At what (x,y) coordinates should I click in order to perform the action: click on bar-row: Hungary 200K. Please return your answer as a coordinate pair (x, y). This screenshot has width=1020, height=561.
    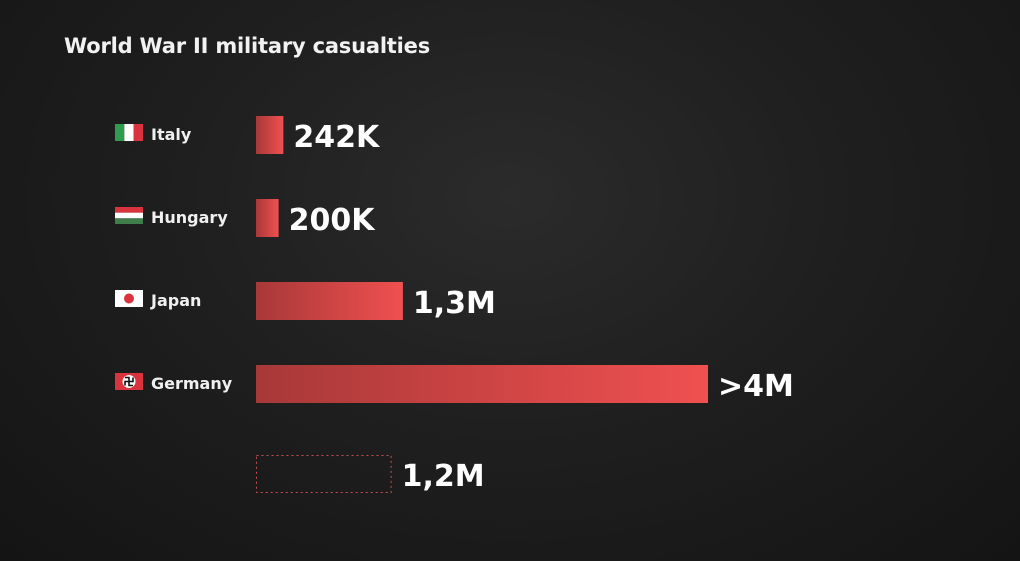
    Looking at the image, I should click on (245, 218).